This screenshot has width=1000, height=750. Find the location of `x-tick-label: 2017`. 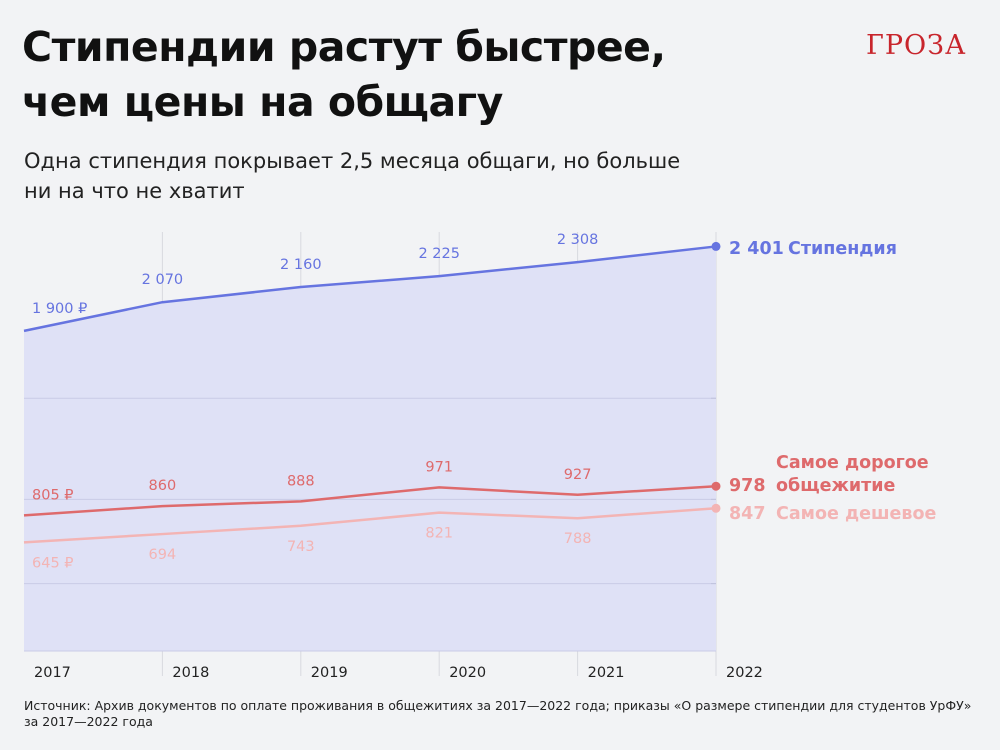

x-tick-label: 2017 is located at coordinates (52, 673).